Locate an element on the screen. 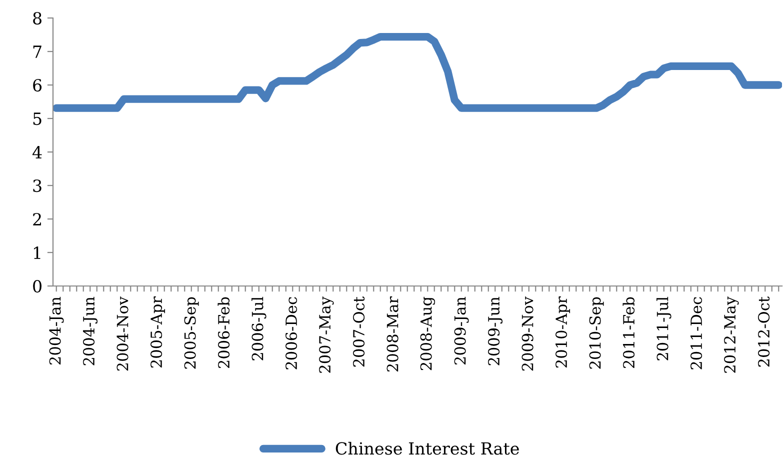 The width and height of the screenshot is (783, 473). x-tick-label: 2004-Jun is located at coordinates (90, 331).